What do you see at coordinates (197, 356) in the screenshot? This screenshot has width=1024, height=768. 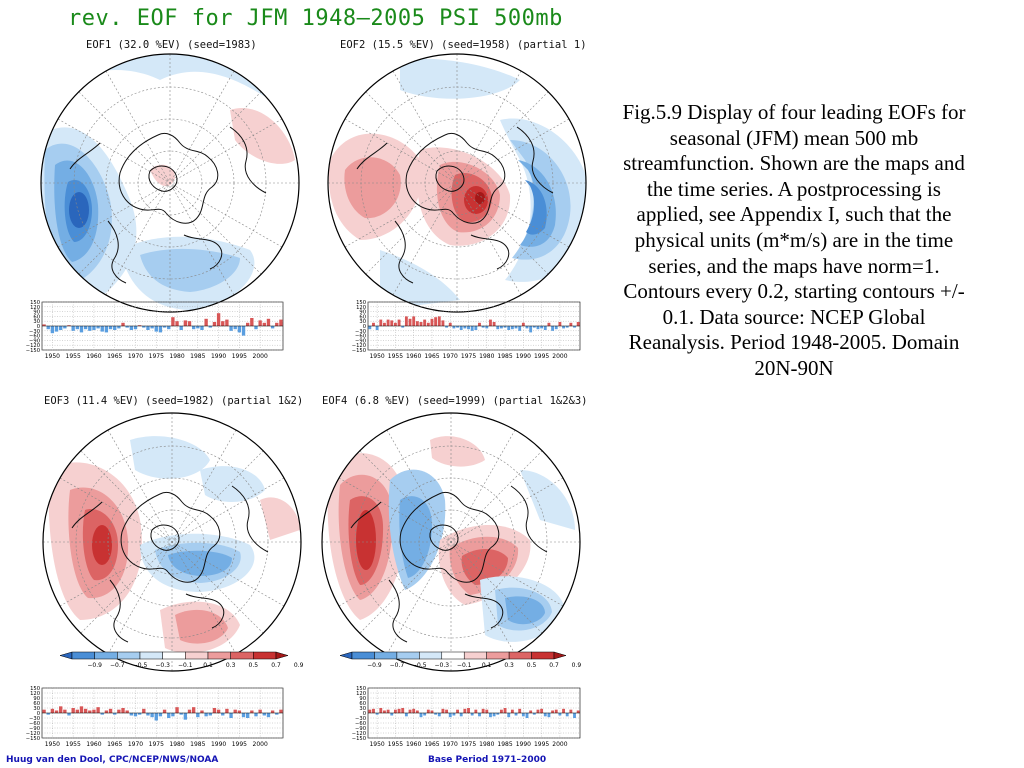 I see `timeseries-x-tick-label: 1985` at bounding box center [197, 356].